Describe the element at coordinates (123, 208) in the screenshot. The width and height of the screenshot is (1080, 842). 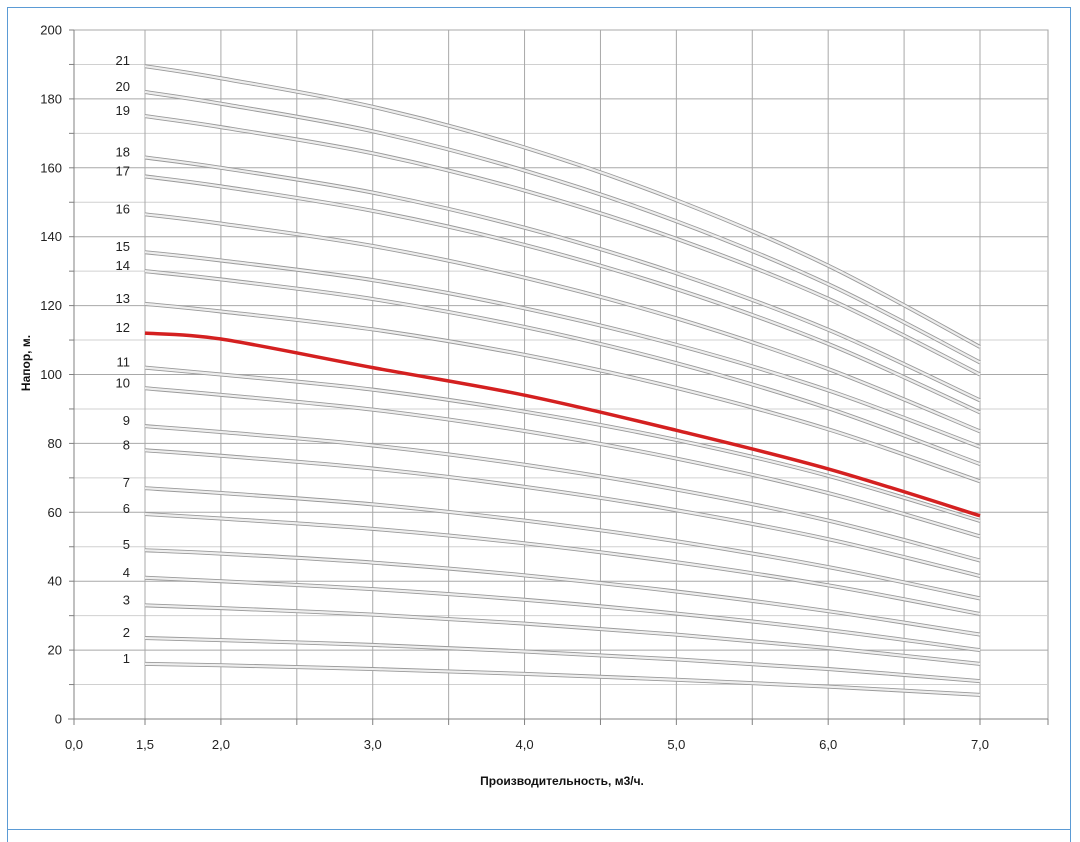
I see `series-label-16: 16` at that location.